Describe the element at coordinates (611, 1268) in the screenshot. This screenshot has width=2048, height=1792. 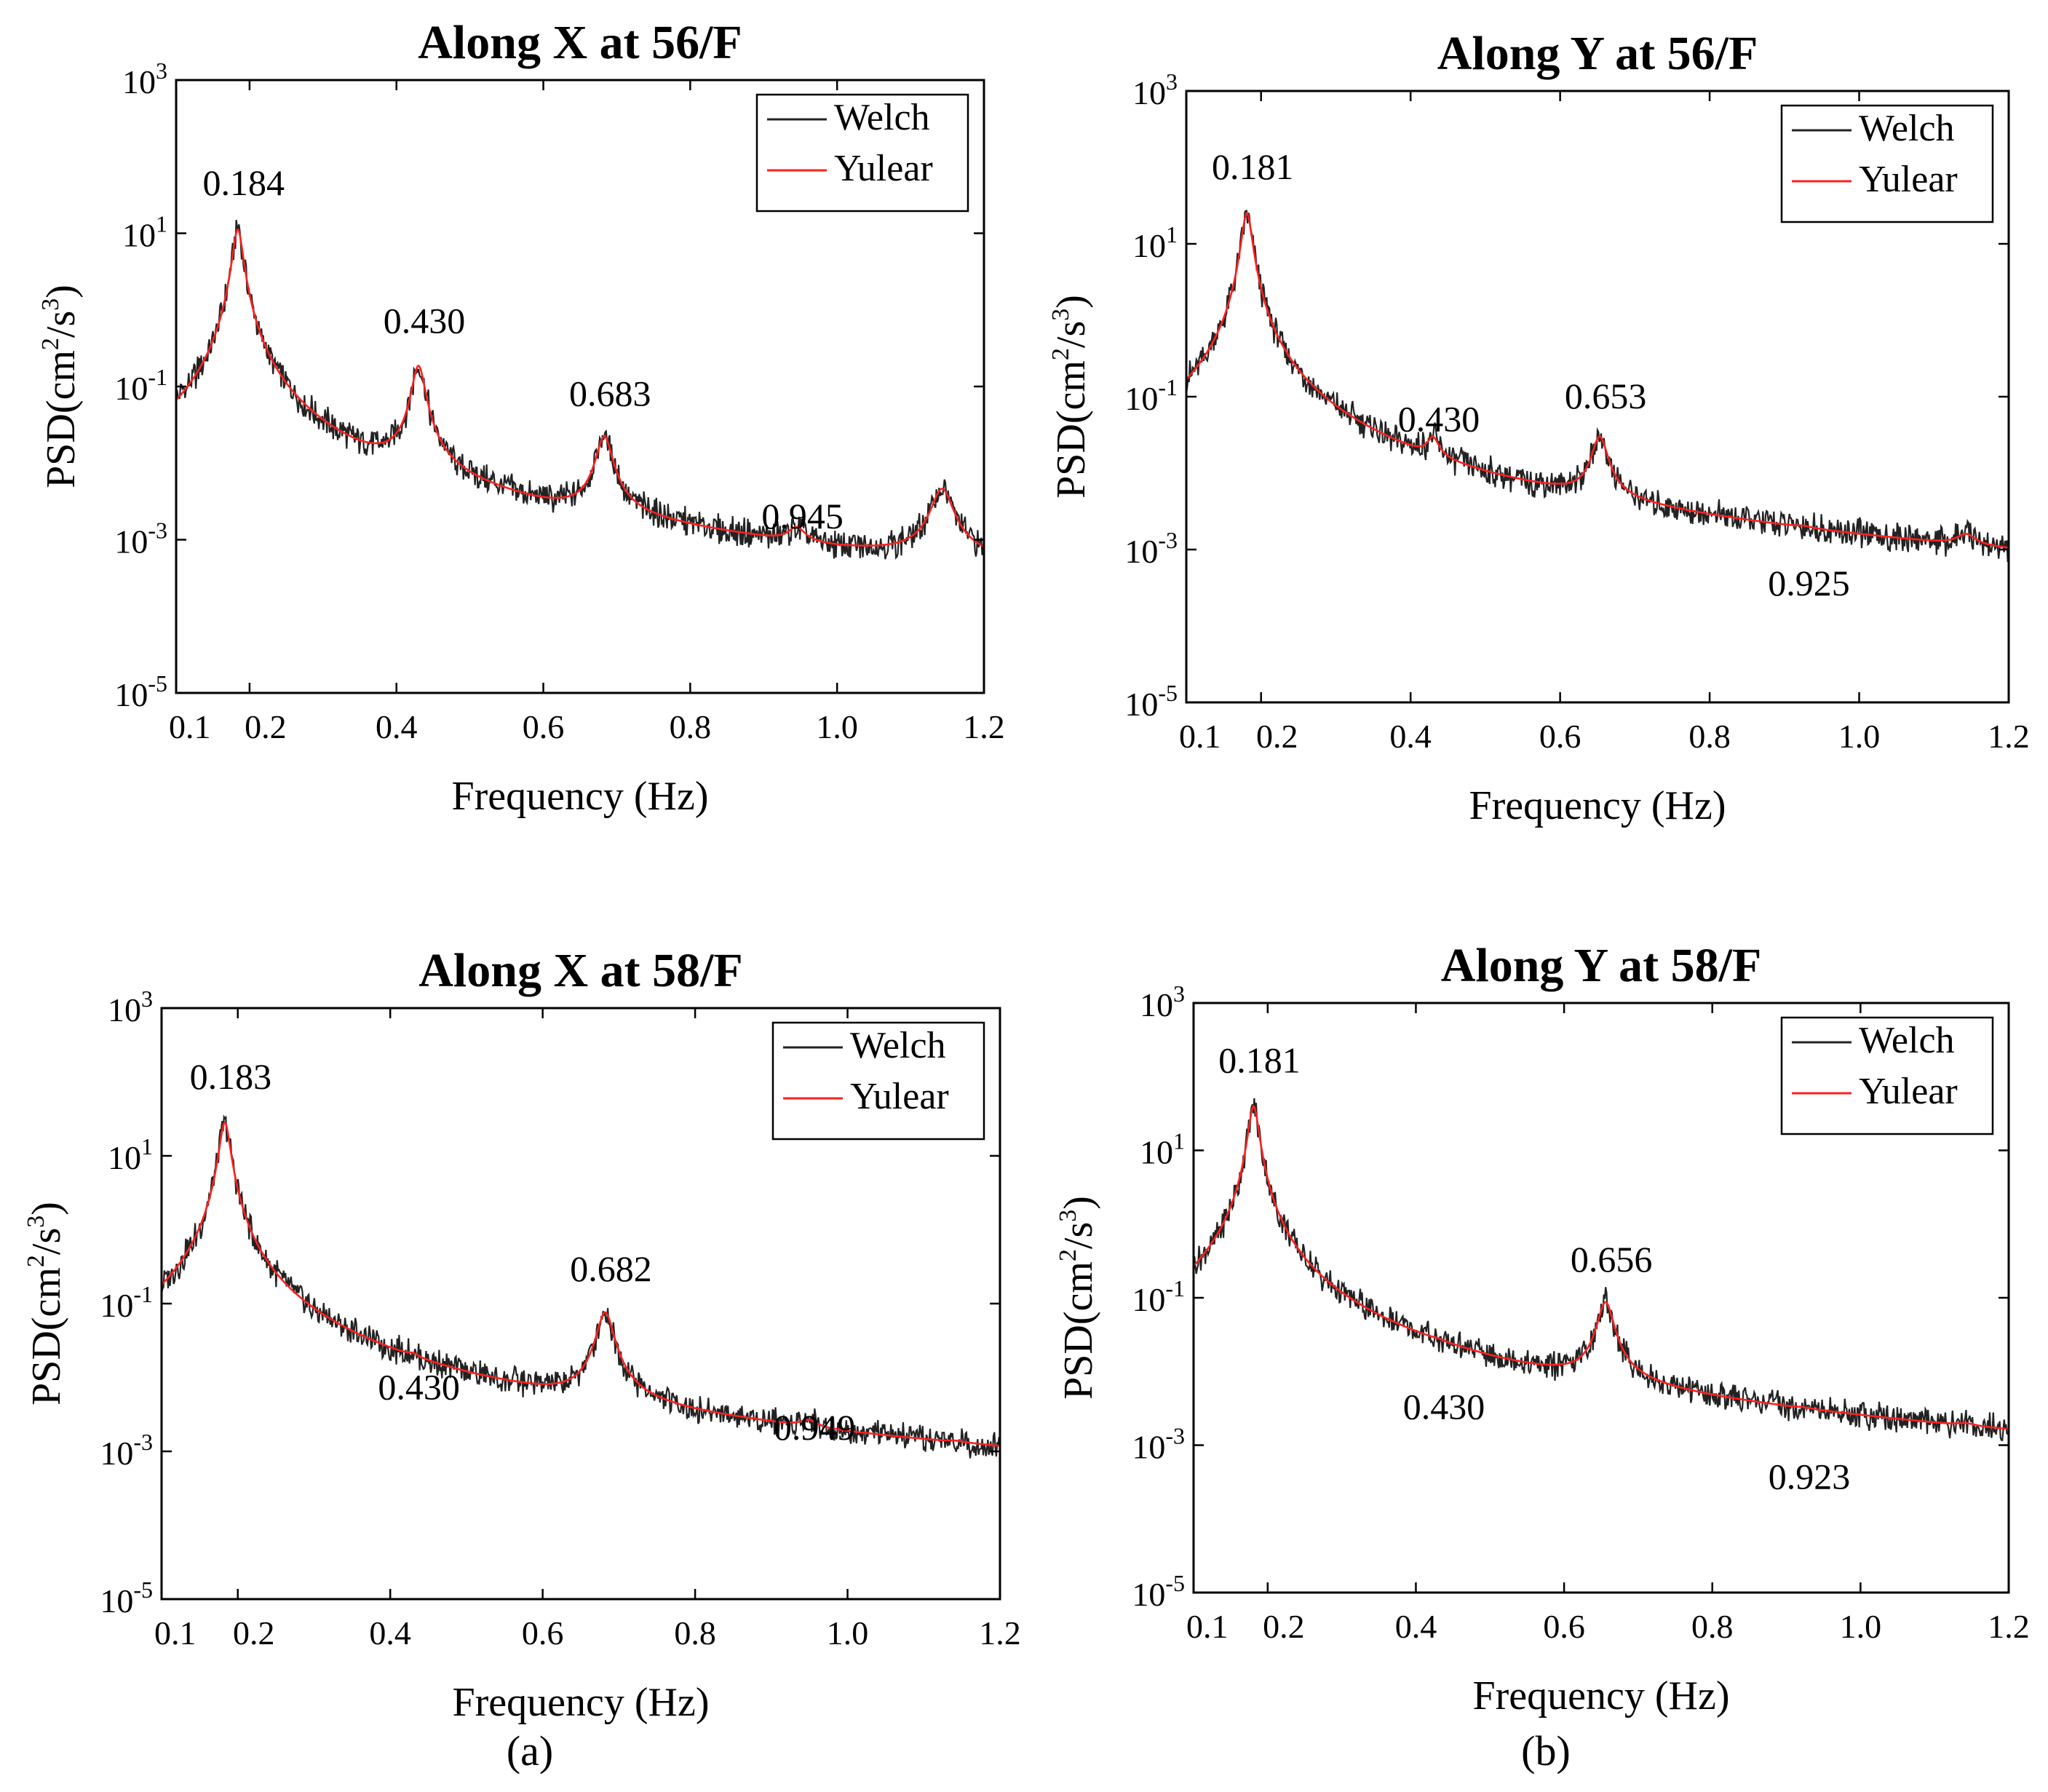
I see `peak-label-0-682: 0.682` at that location.